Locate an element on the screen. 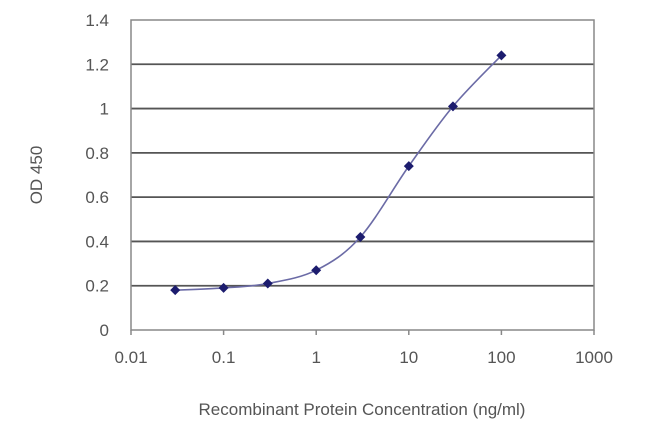  y-axis-label: OD 450 is located at coordinates (36, 175).